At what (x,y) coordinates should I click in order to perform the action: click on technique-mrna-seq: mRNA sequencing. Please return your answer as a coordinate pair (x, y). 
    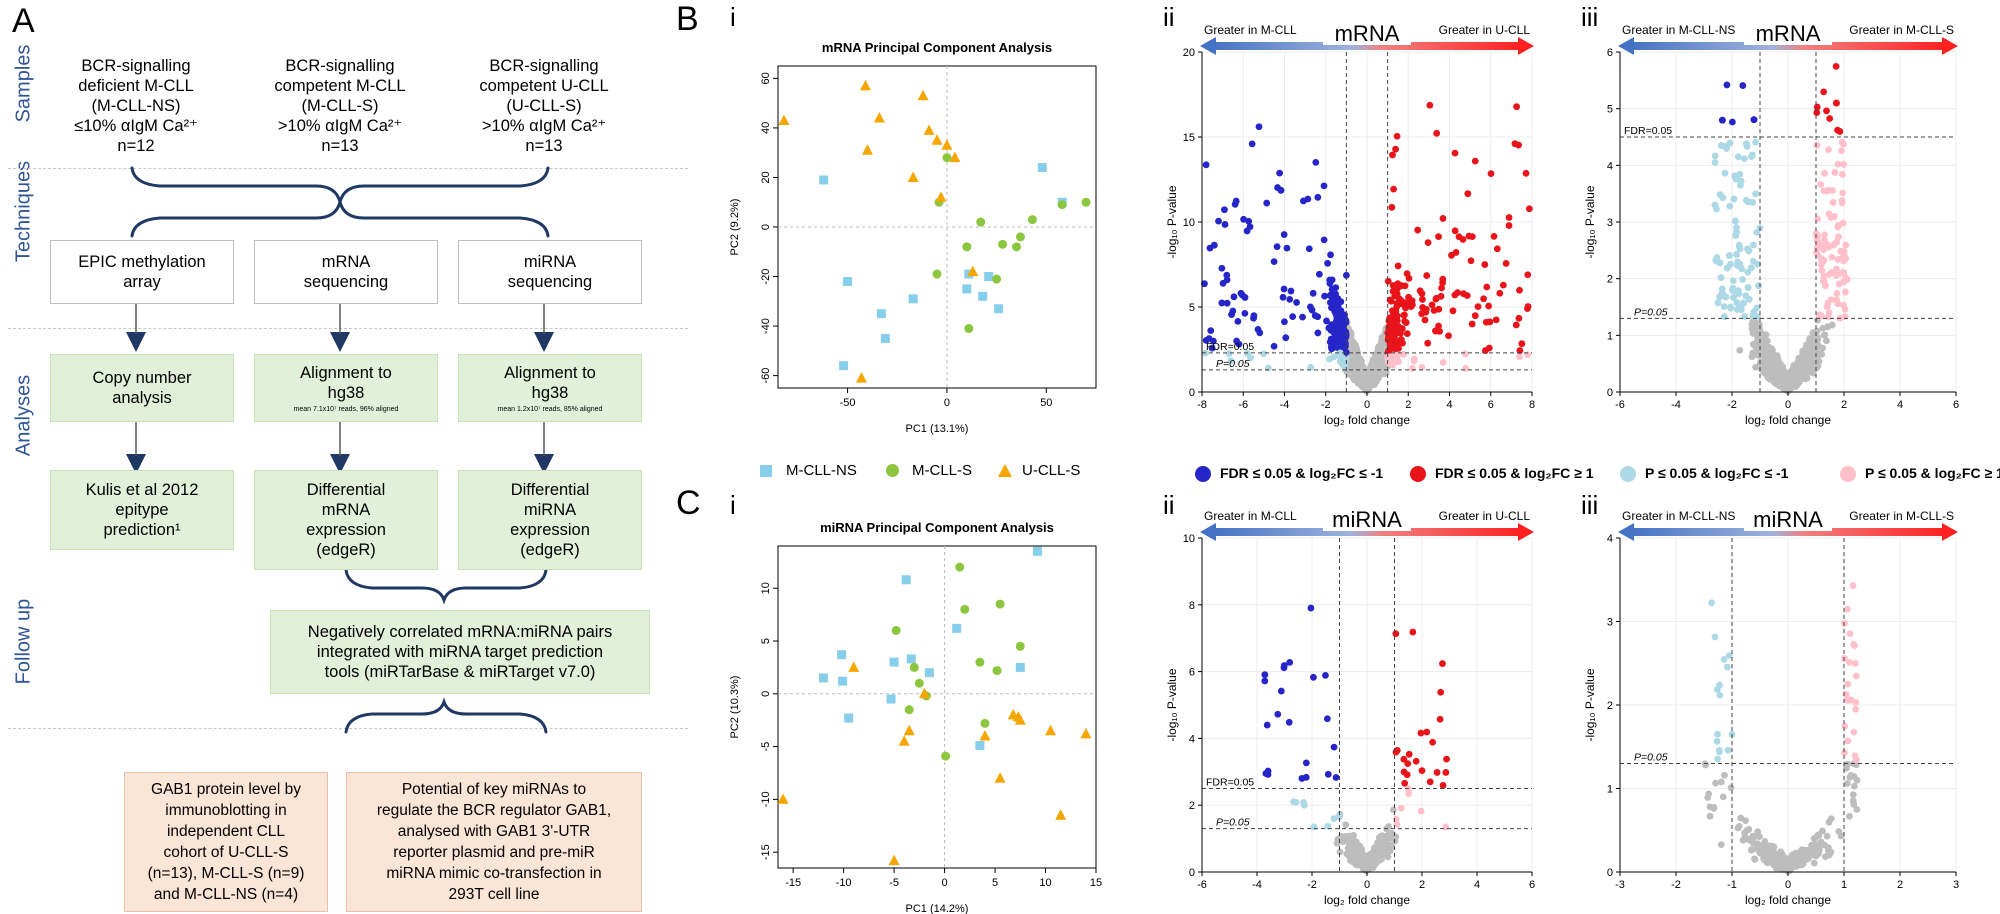
    Looking at the image, I should click on (346, 272).